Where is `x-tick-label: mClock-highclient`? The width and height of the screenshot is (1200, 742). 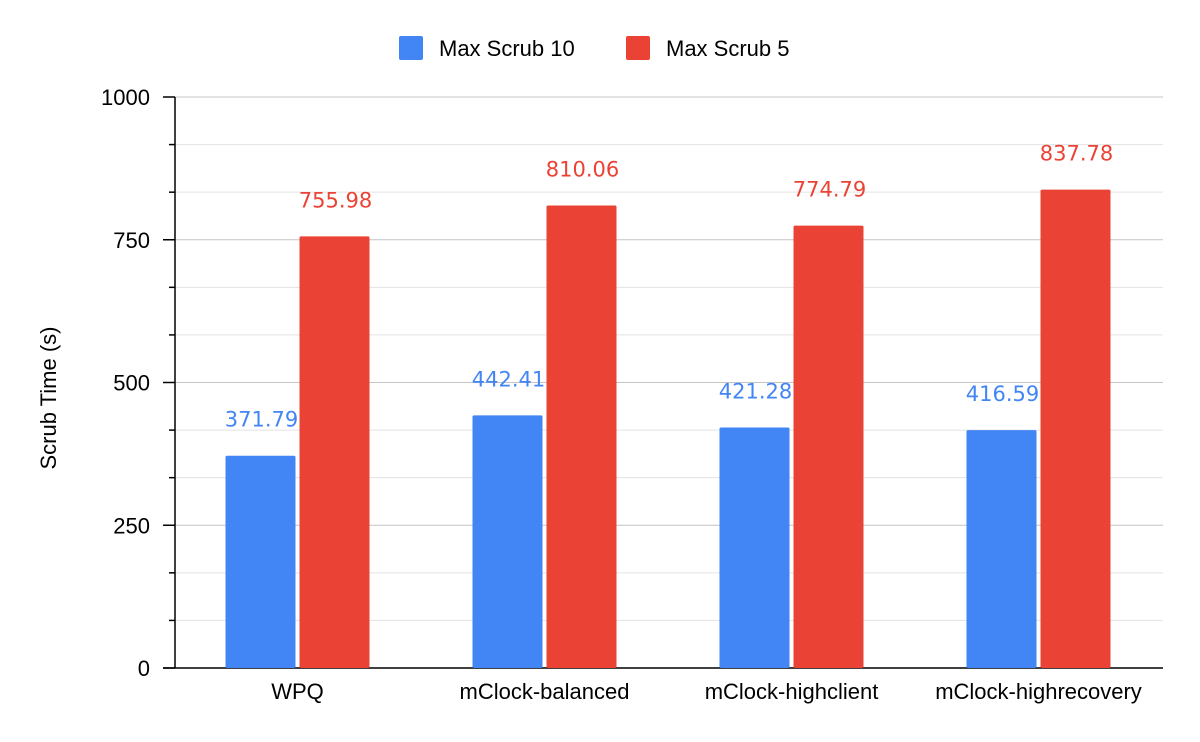 x-tick-label: mClock-highclient is located at coordinates (792, 691).